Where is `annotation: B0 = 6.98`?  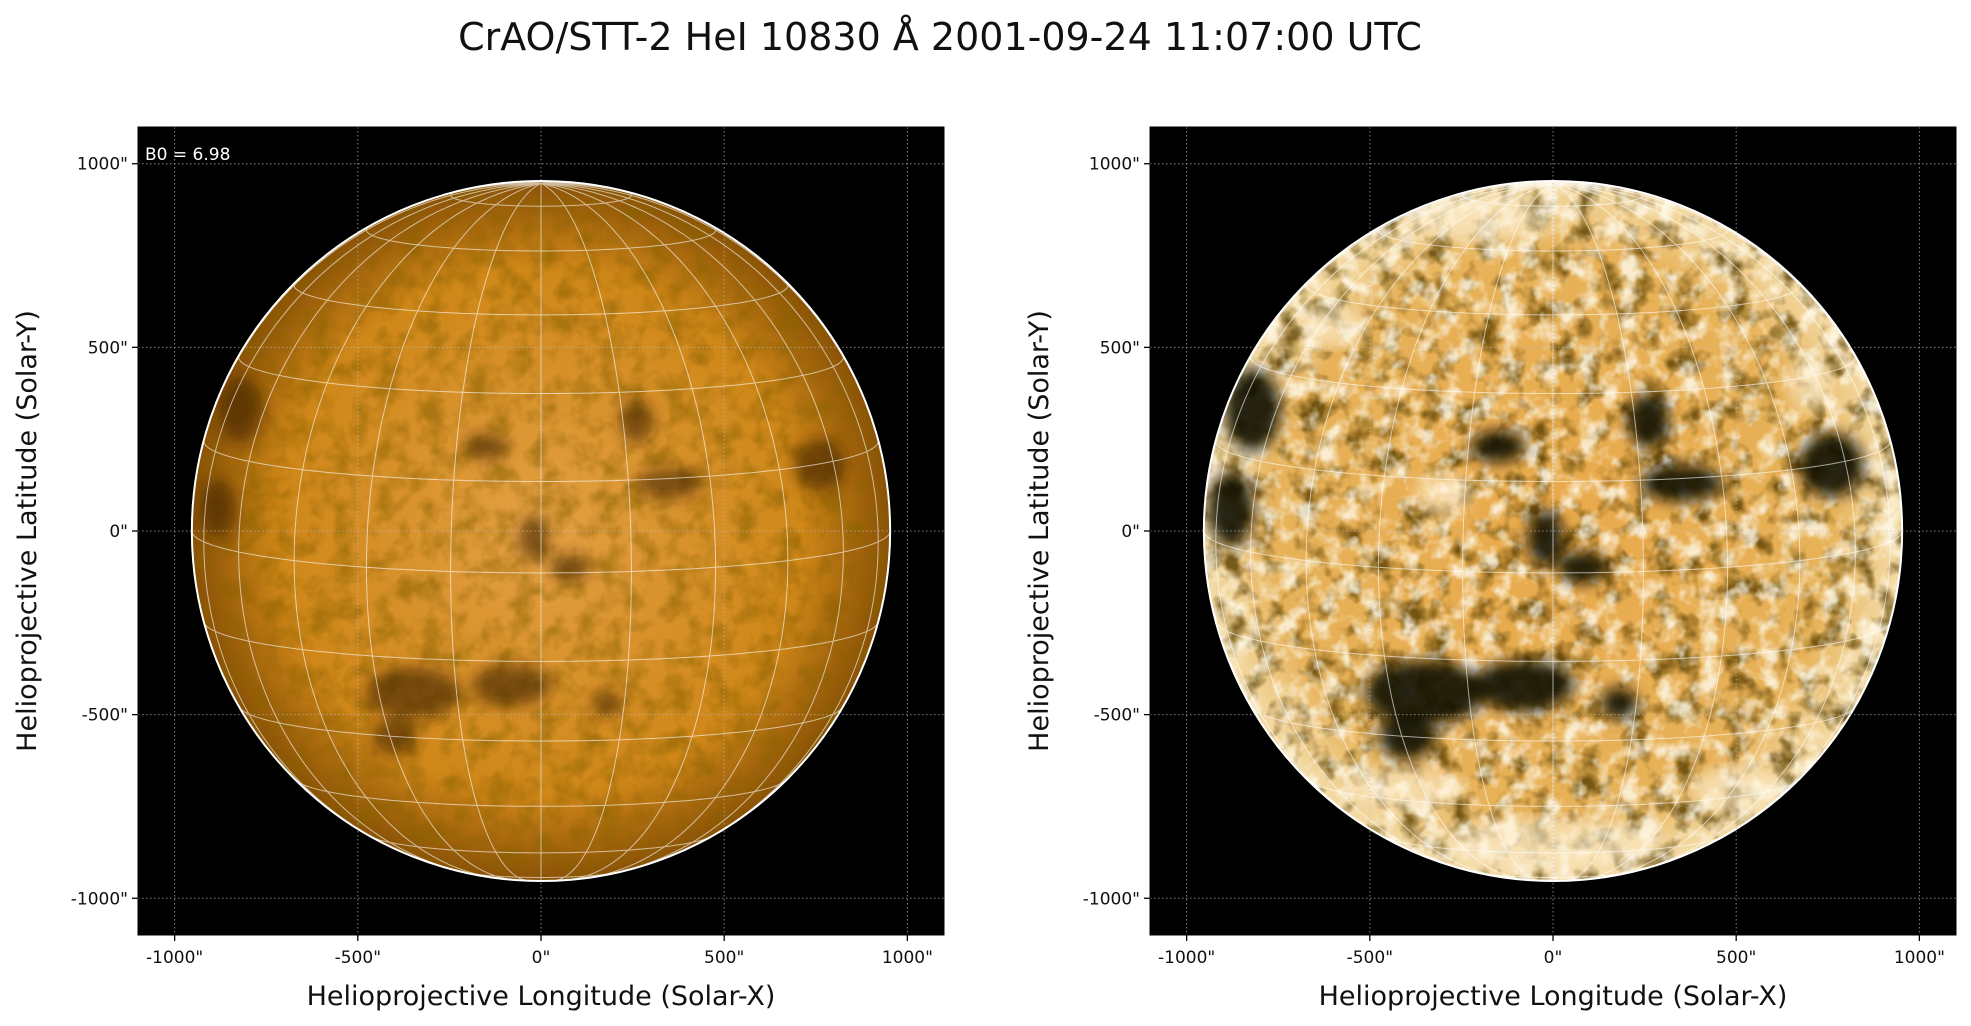
annotation: B0 = 6.98 is located at coordinates (187, 155).